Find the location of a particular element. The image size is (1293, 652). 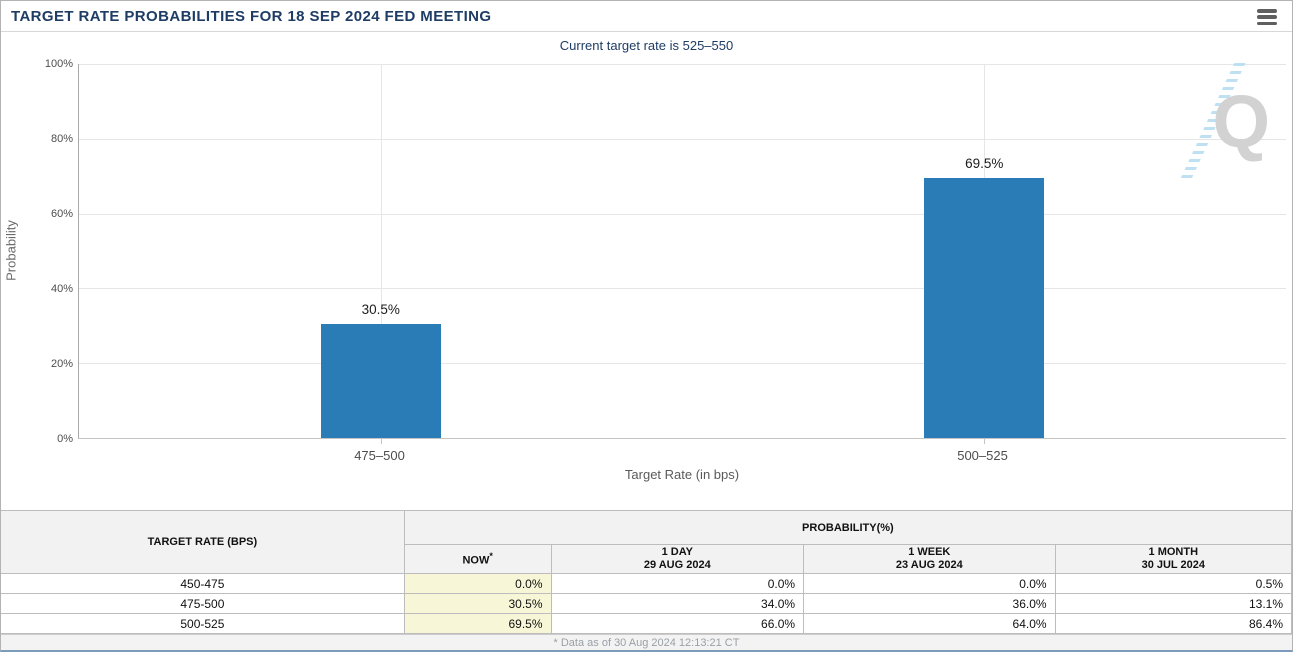

col-label: 1 WEEK is located at coordinates (929, 552).